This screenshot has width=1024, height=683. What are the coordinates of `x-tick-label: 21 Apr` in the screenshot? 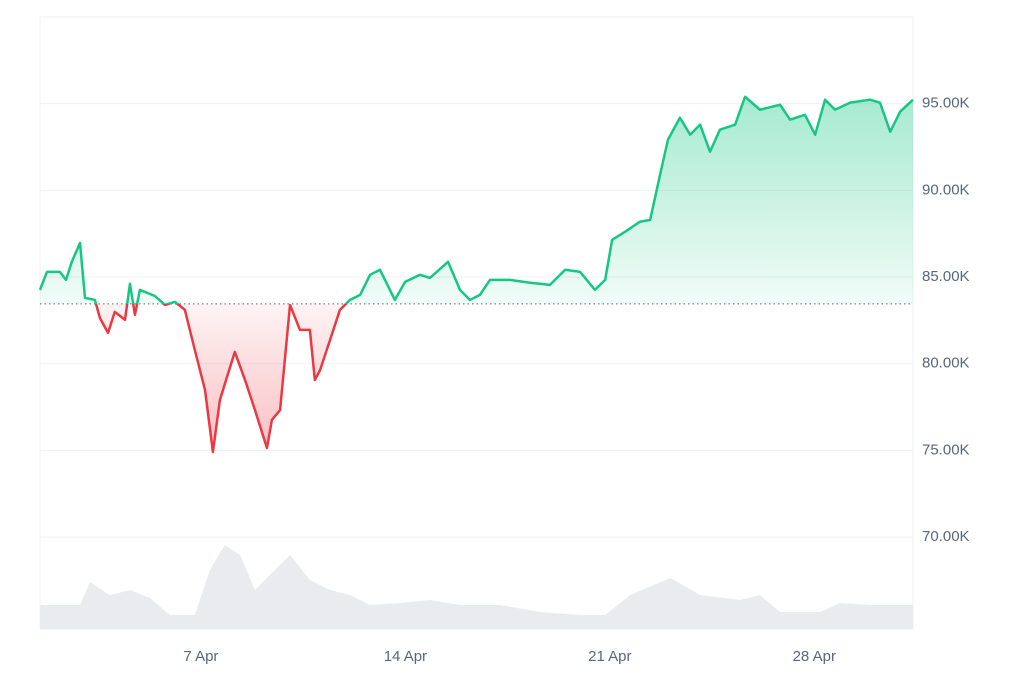 It's located at (609, 656).